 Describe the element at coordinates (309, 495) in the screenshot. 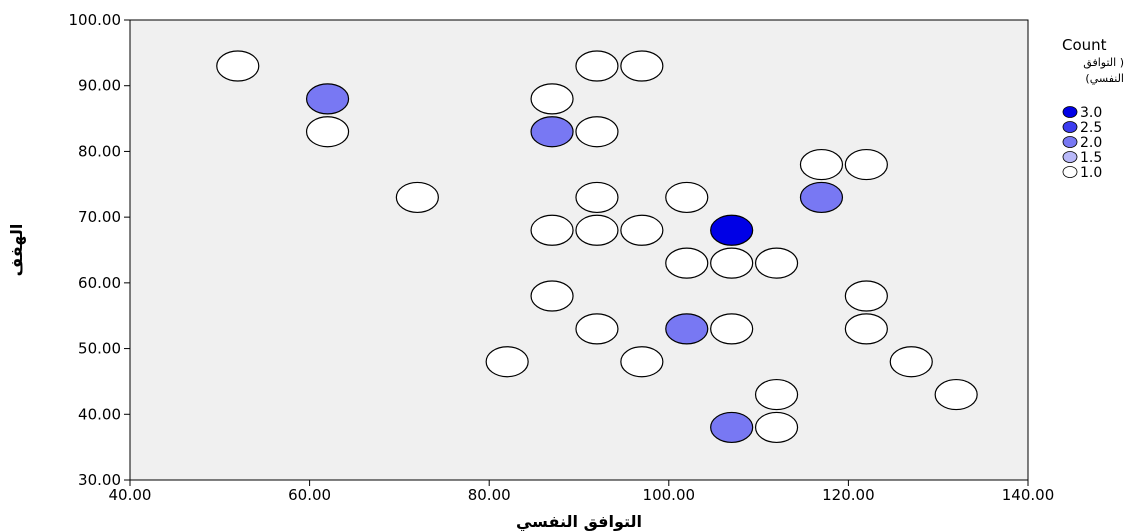

I see `x-tick-label: 60.00` at that location.